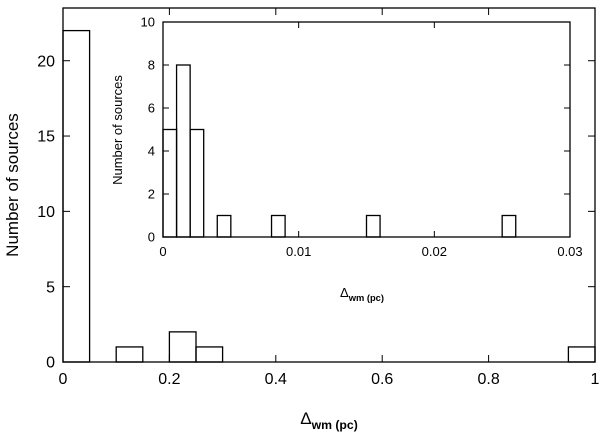  I want to click on inset-y-tick-label: 2, so click(151, 194).